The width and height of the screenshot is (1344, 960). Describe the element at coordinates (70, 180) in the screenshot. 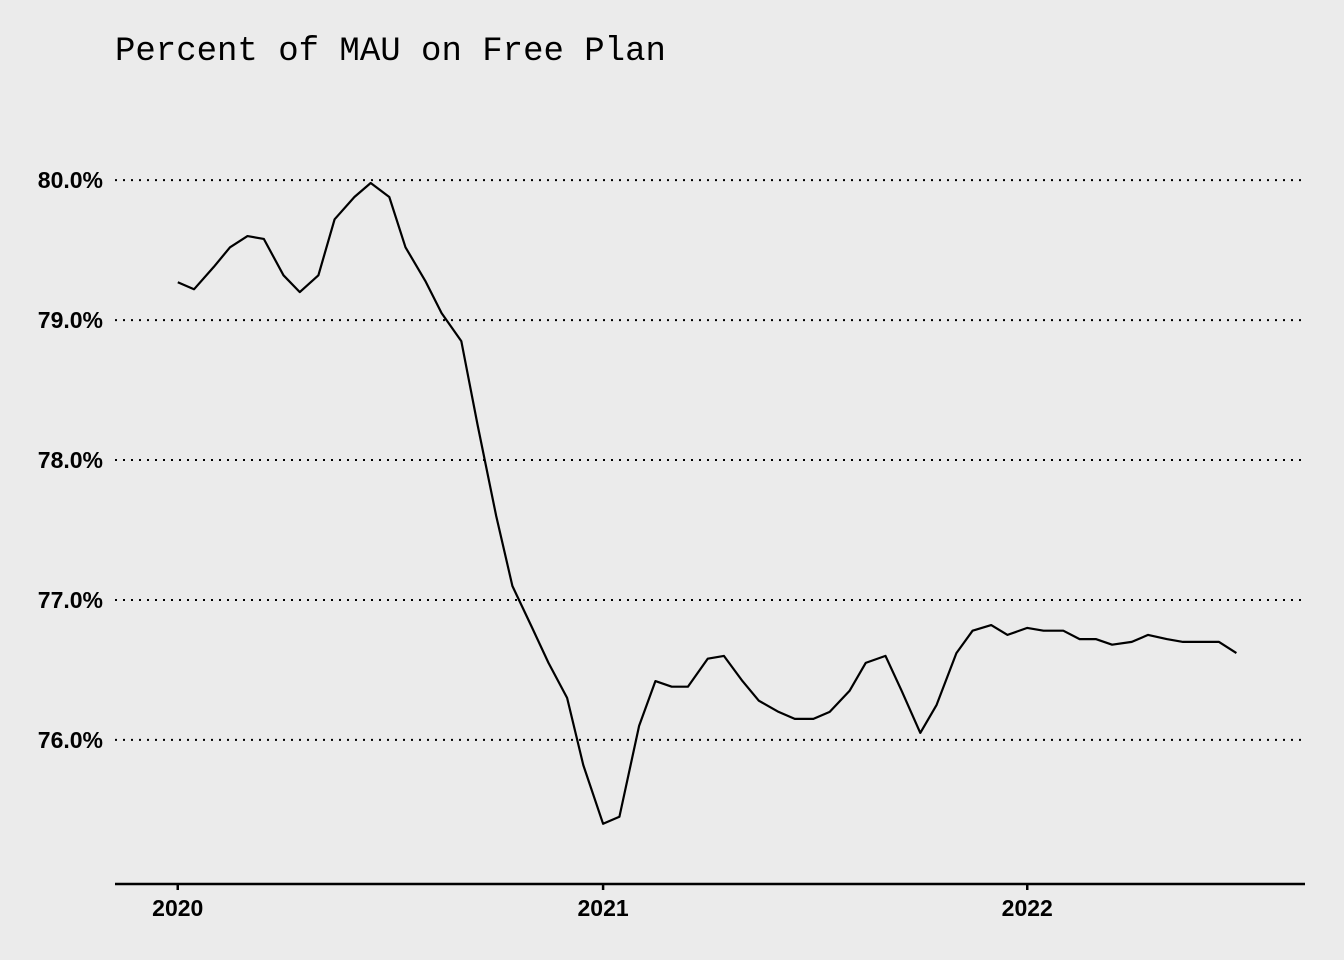

I see `y-tick-label: 80.0%` at that location.